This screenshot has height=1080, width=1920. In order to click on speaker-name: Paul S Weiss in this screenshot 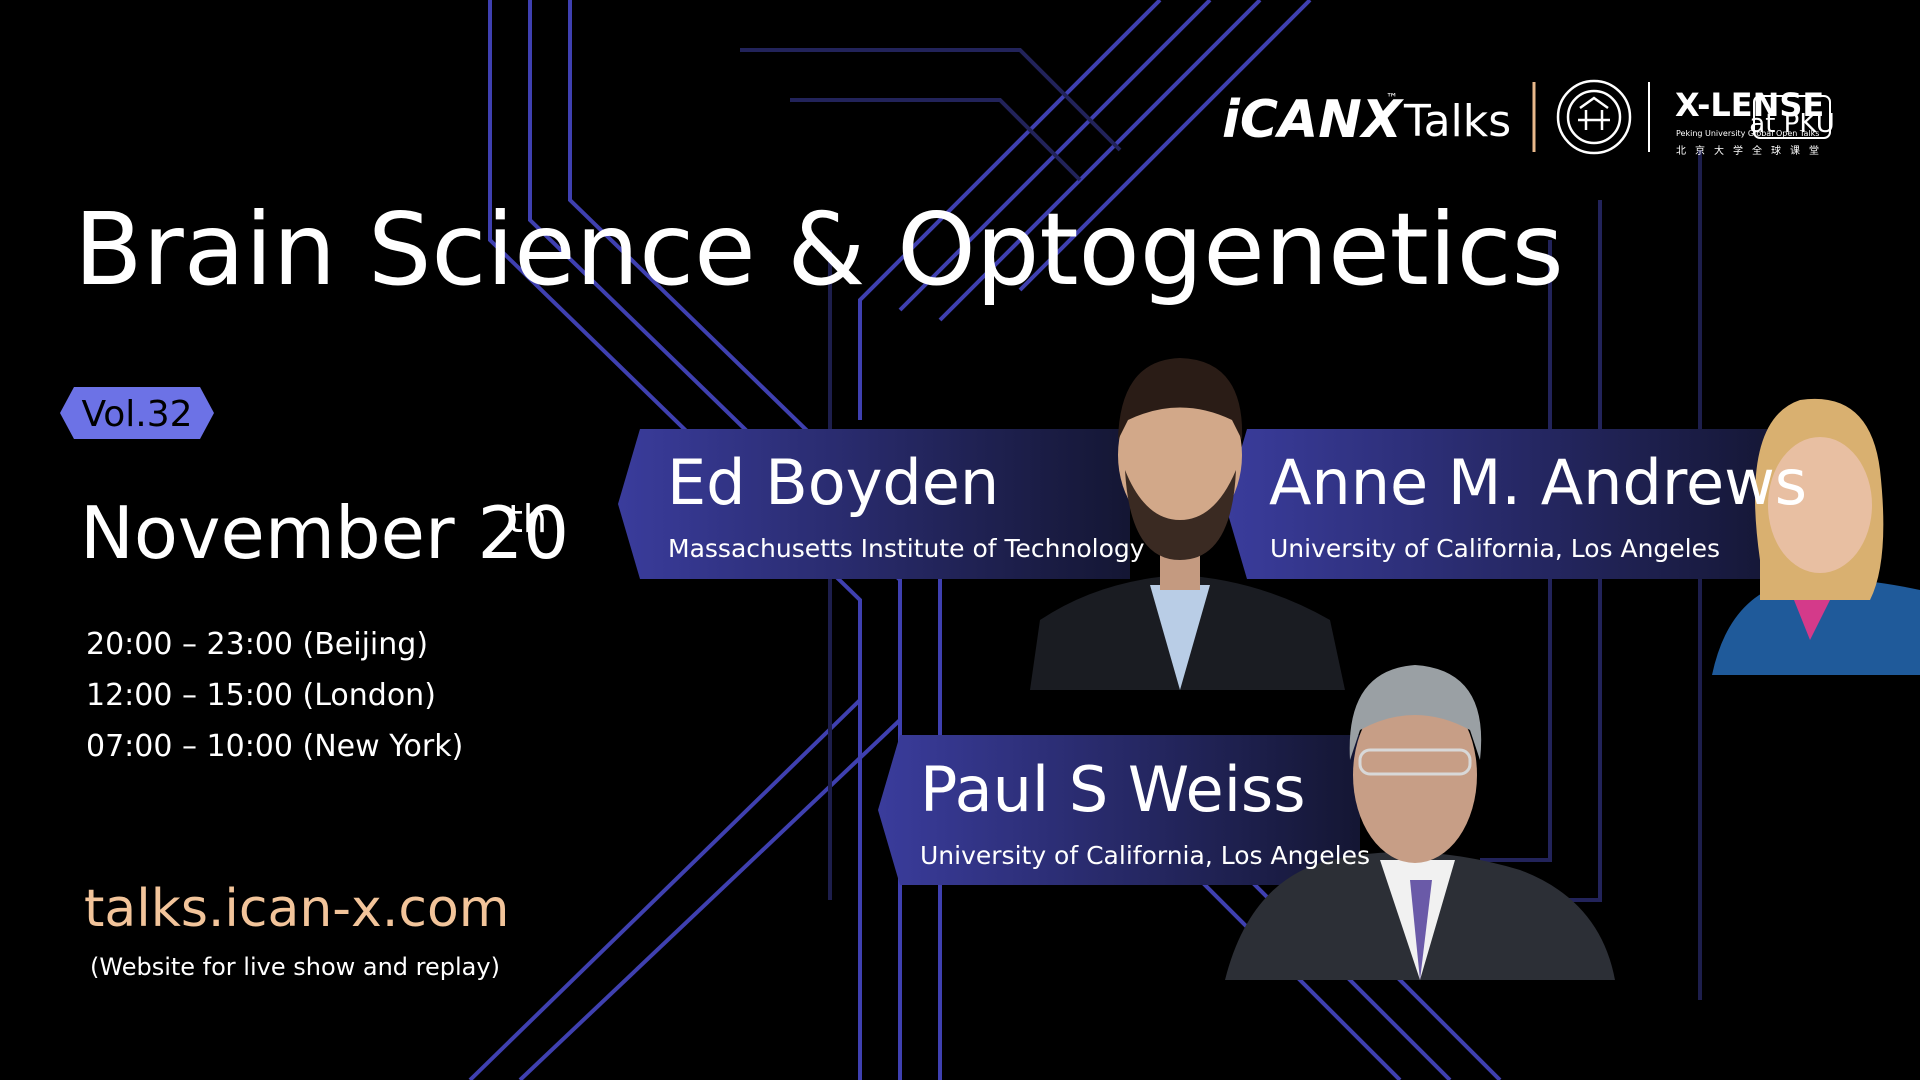, I will do `click(1113, 789)`.